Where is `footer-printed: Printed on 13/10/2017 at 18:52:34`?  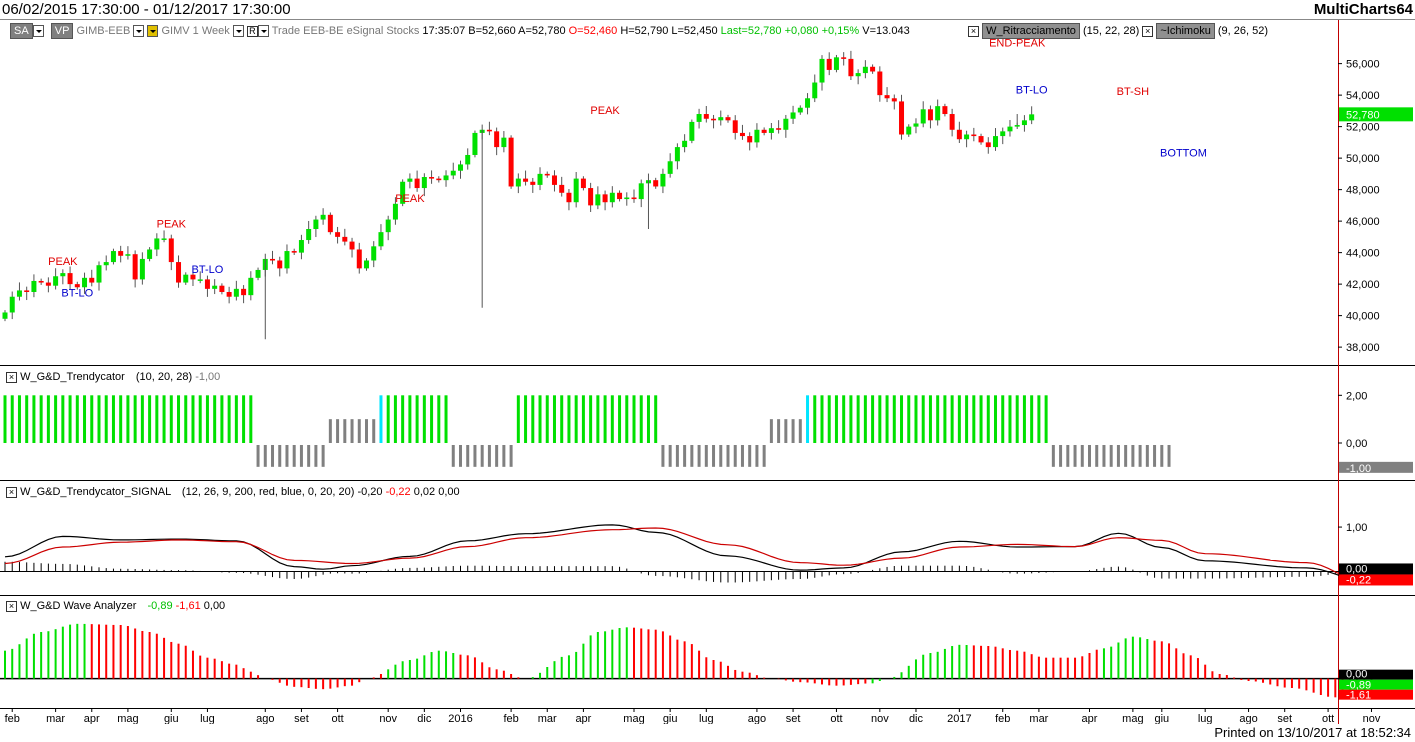
footer-printed: Printed on 13/10/2017 at 18:52:34 is located at coordinates (1312, 732).